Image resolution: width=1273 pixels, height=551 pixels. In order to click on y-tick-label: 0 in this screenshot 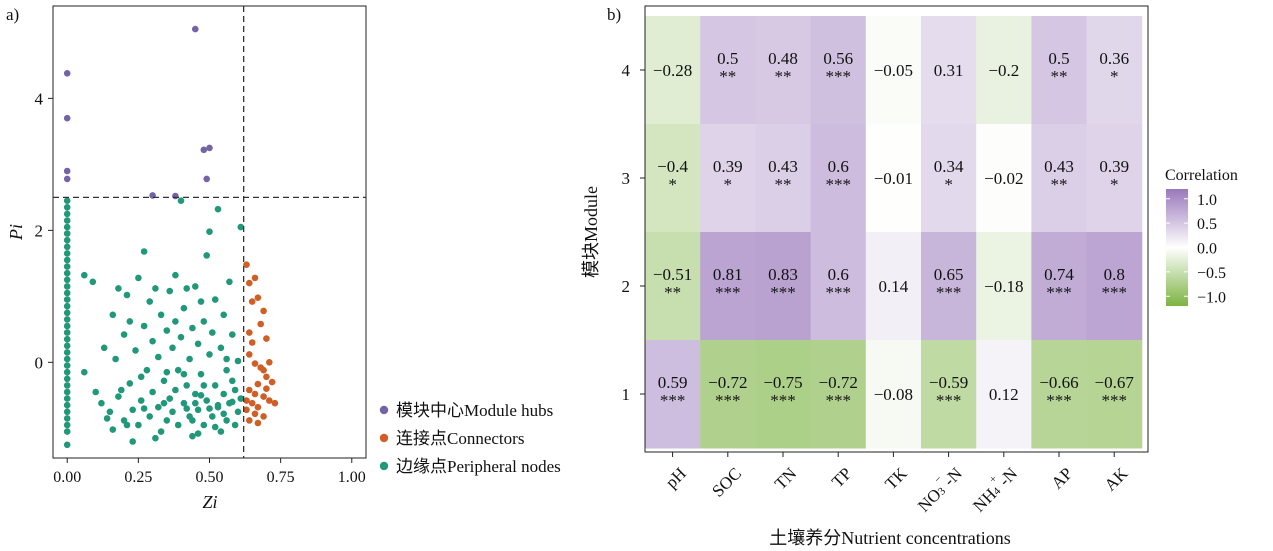, I will do `click(39, 362)`.